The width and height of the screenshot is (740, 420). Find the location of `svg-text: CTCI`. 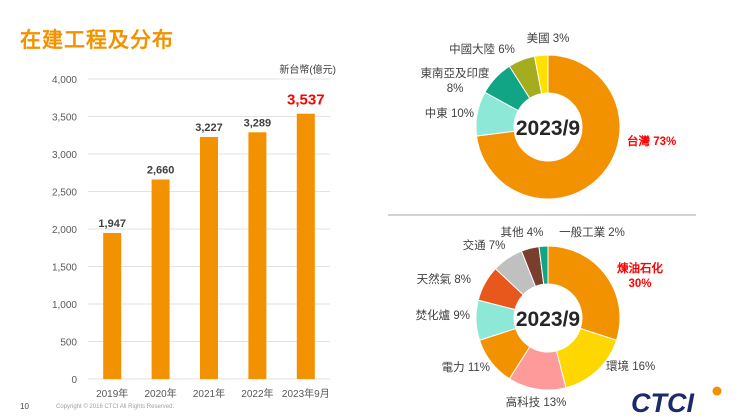

svg-text: CTCI is located at coordinates (662, 401).